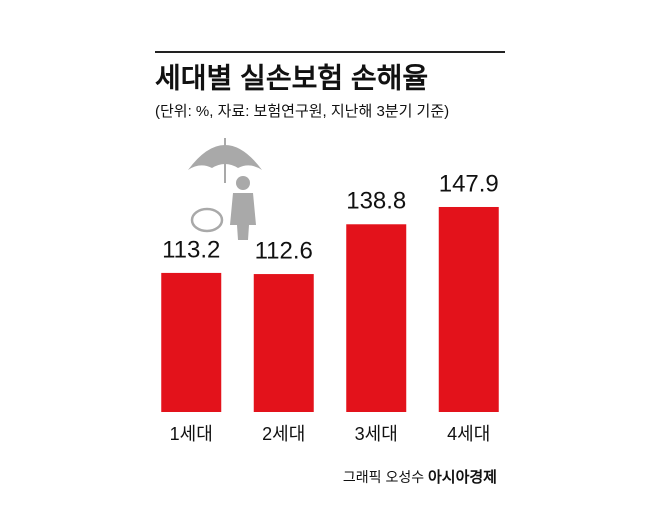  Describe the element at coordinates (383, 477) in the screenshot. I see `credit-text: 그래픽 오성수` at that location.